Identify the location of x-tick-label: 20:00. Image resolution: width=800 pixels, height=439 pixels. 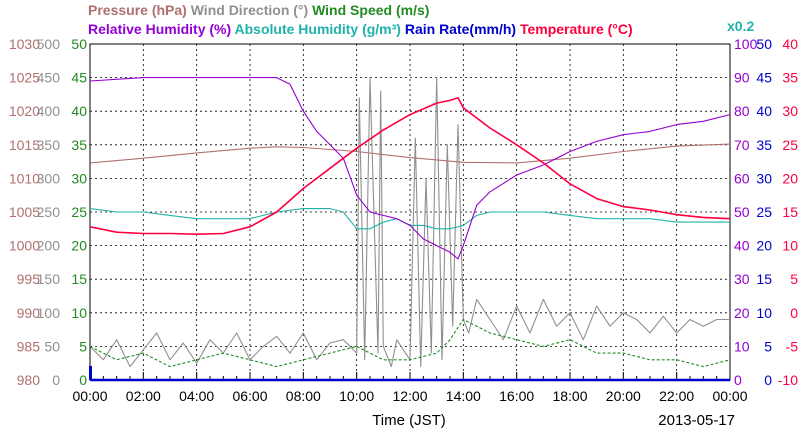
(623, 396).